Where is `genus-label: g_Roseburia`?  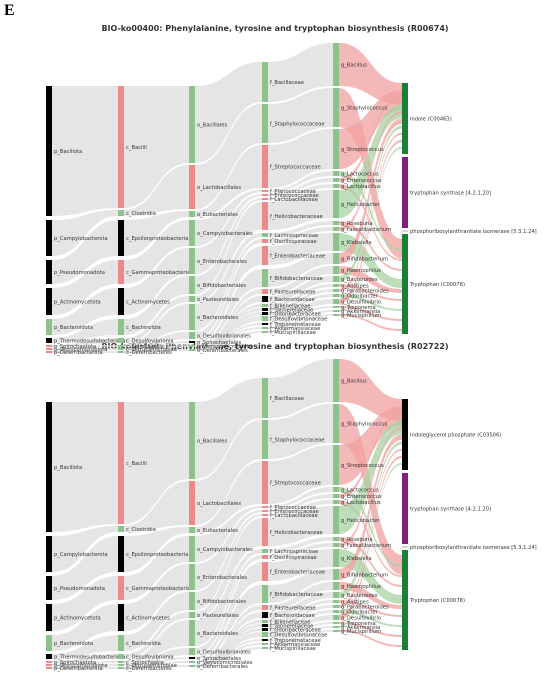
genus-label: g_Roseburia is located at coordinates (357, 540).